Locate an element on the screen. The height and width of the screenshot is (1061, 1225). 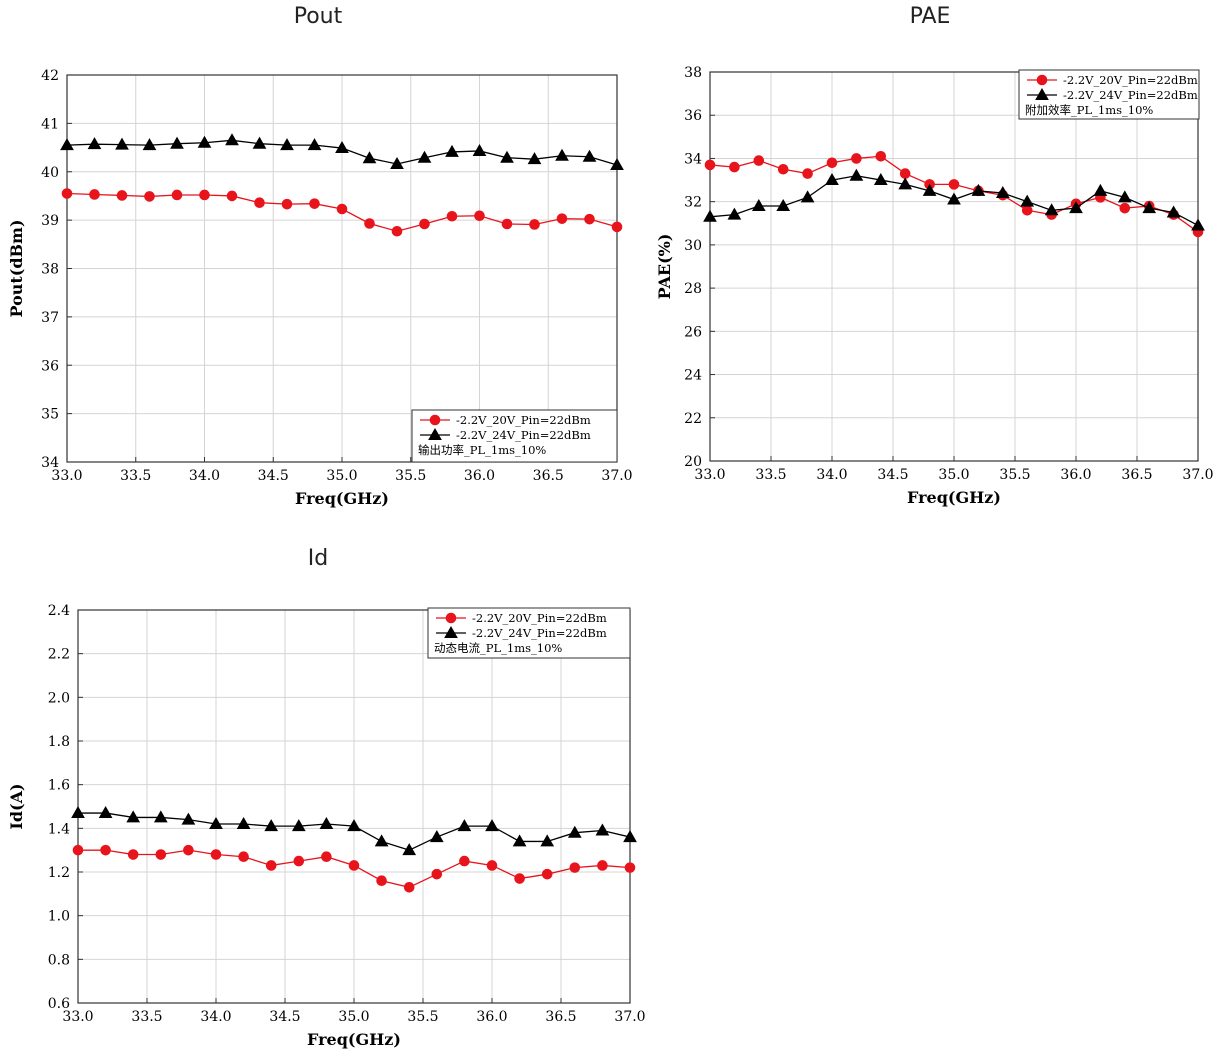
pout-xtick-label: 33.0 is located at coordinates (66, 476).